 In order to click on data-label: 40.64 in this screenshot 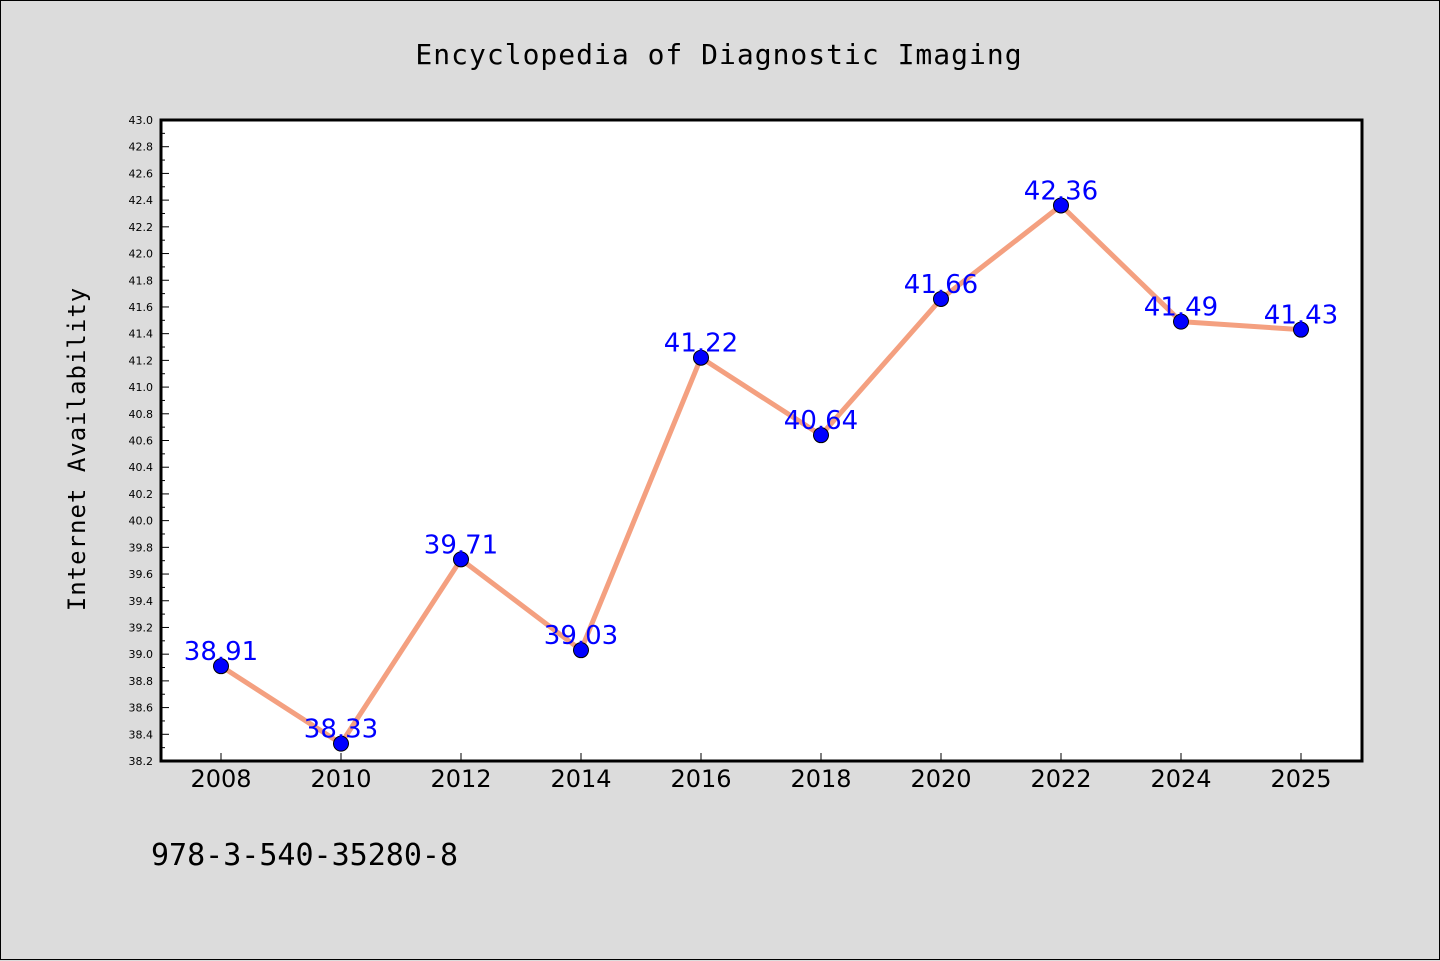, I will do `click(821, 421)`.